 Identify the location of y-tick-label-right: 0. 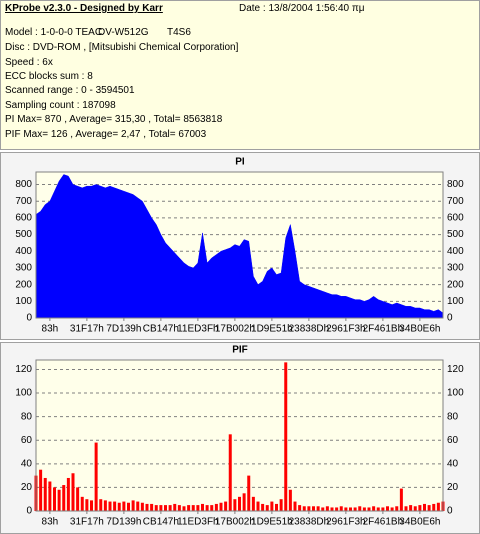
(450, 511).